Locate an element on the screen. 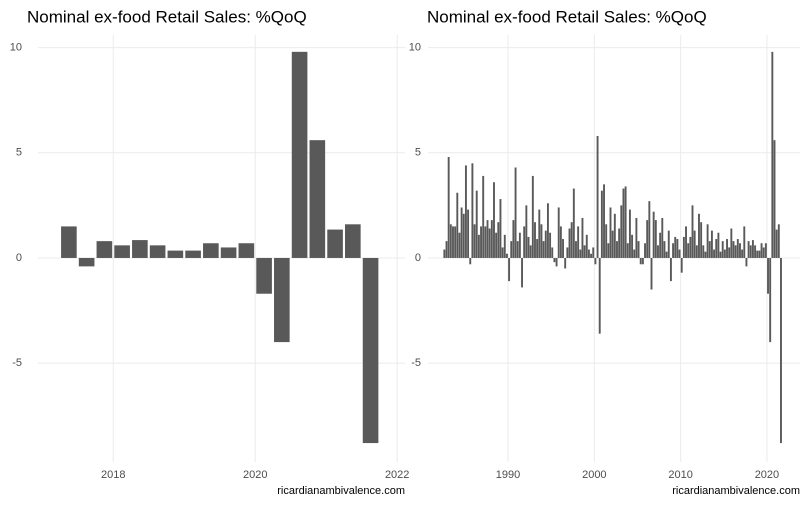 The height and width of the screenshot is (506, 810). x-tick-label: 2000 is located at coordinates (594, 475).